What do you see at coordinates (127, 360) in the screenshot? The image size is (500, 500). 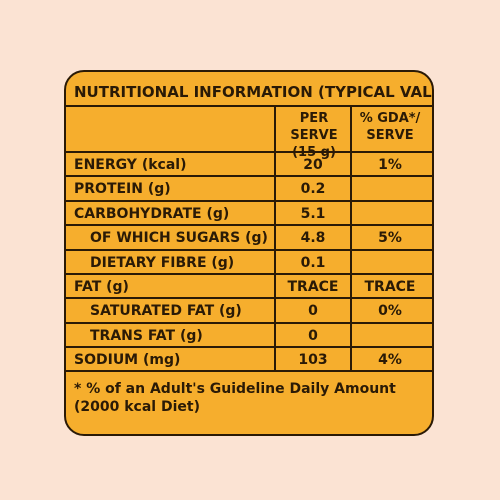 I see `nutrient-name: SODIUM (mg)` at bounding box center [127, 360].